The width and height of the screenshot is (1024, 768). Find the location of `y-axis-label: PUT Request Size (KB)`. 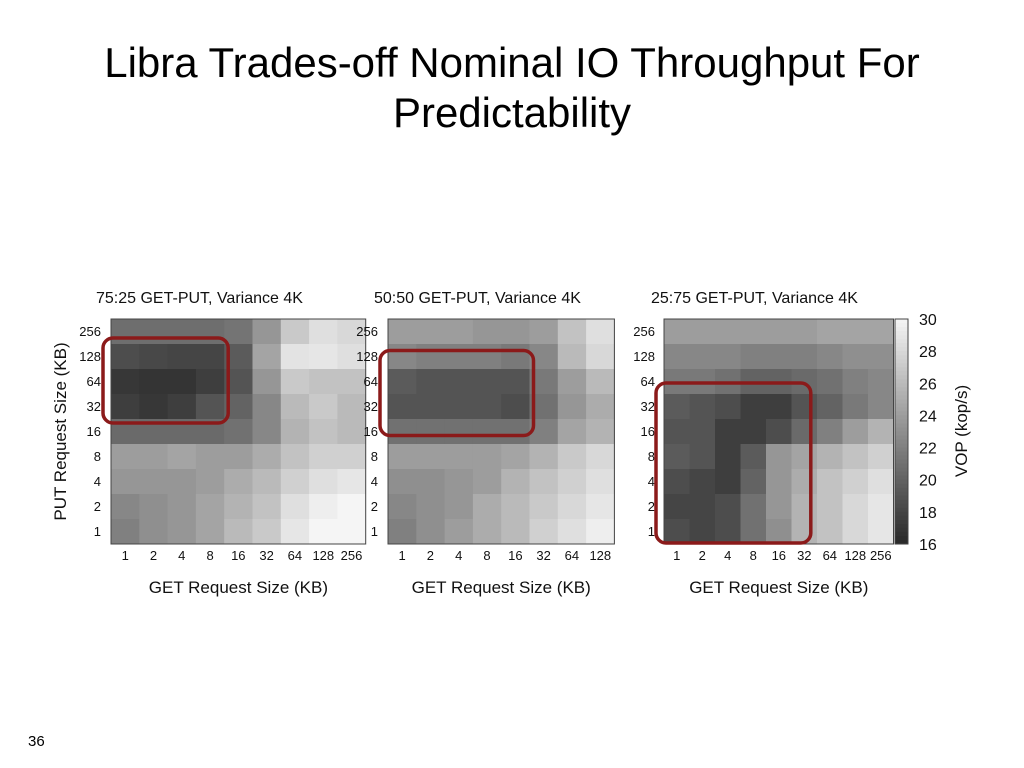

y-axis-label: PUT Request Size (KB) is located at coordinates (60, 431).